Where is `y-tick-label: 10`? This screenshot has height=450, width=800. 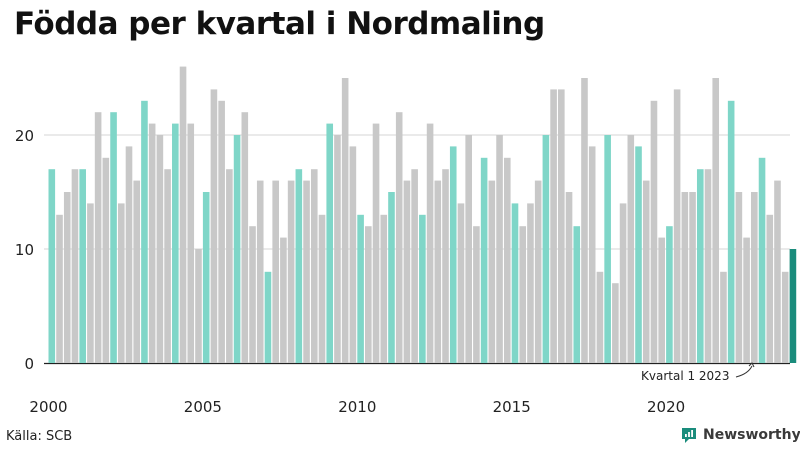
y-tick-label: 10 is located at coordinates (24, 250).